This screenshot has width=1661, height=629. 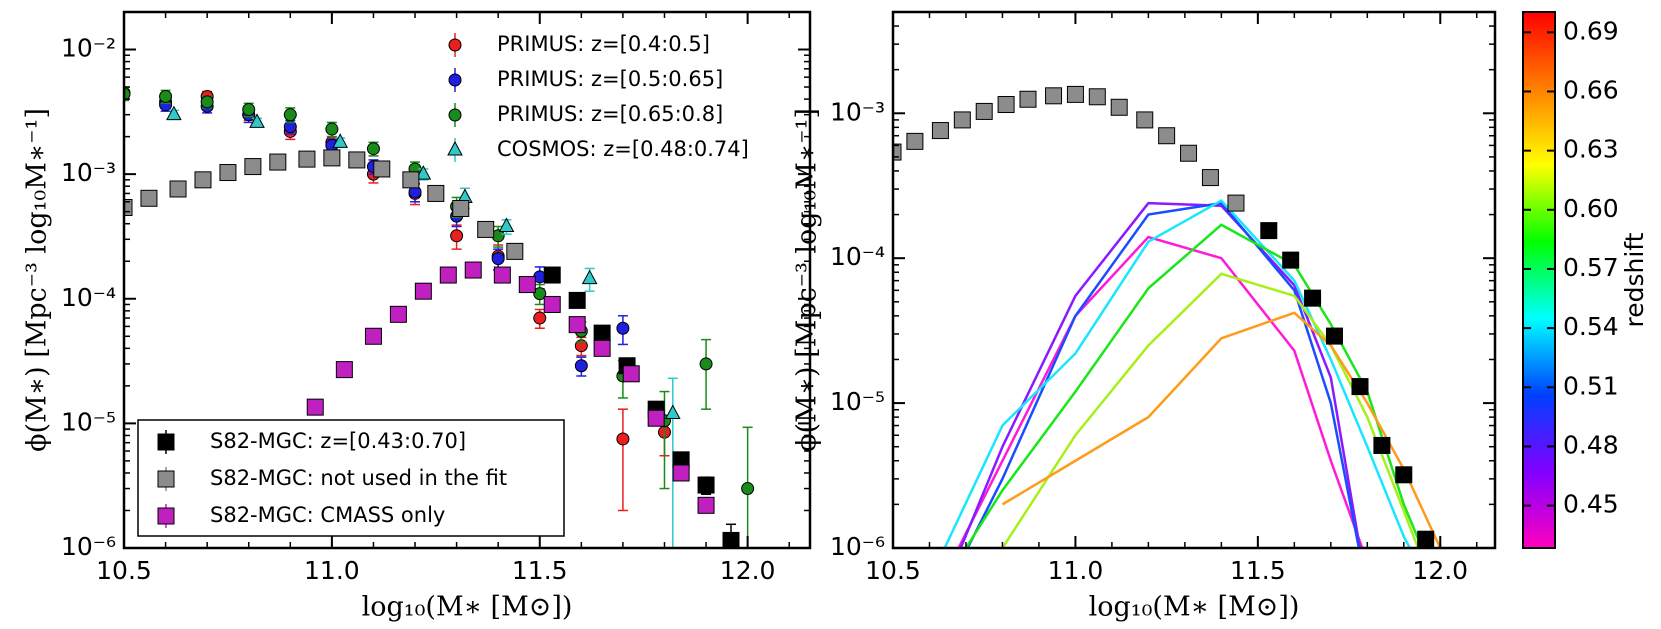 I want to click on legend-box, so click(x=351, y=478).